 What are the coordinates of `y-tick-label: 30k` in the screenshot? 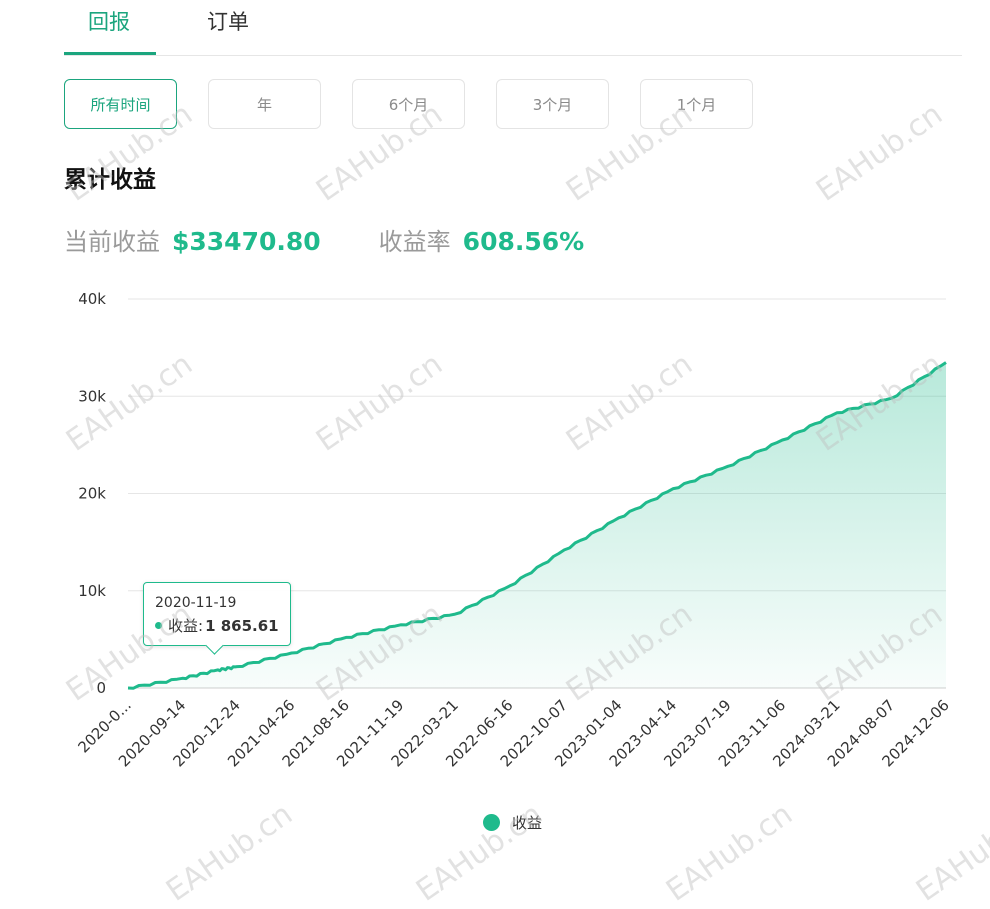 It's located at (92, 396).